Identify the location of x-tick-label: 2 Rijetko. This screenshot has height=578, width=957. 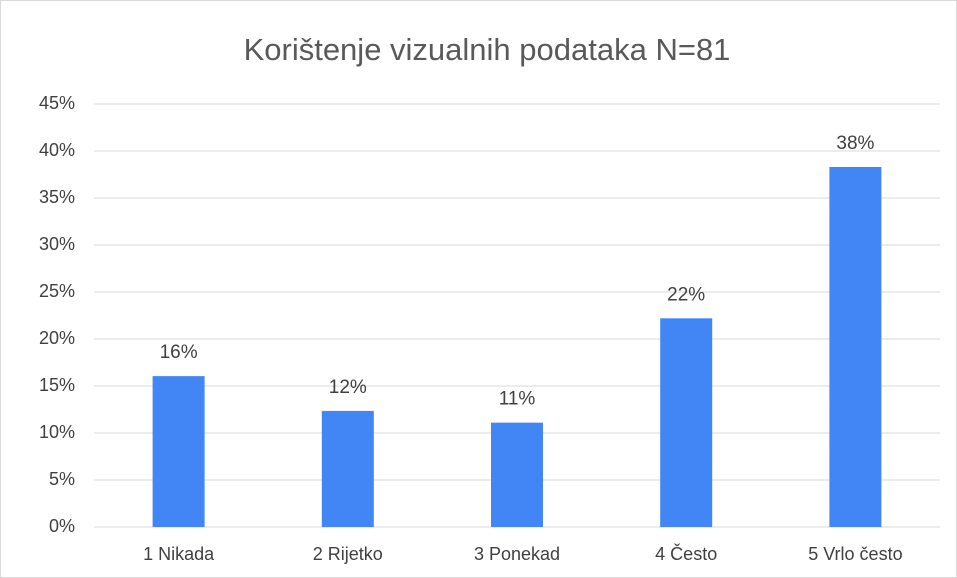
(348, 554).